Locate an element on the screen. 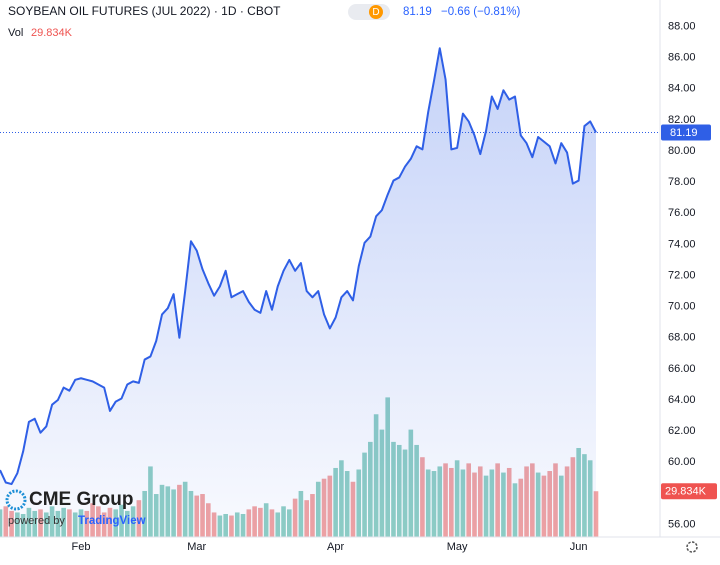  logo-name: CME Group is located at coordinates (81, 499).